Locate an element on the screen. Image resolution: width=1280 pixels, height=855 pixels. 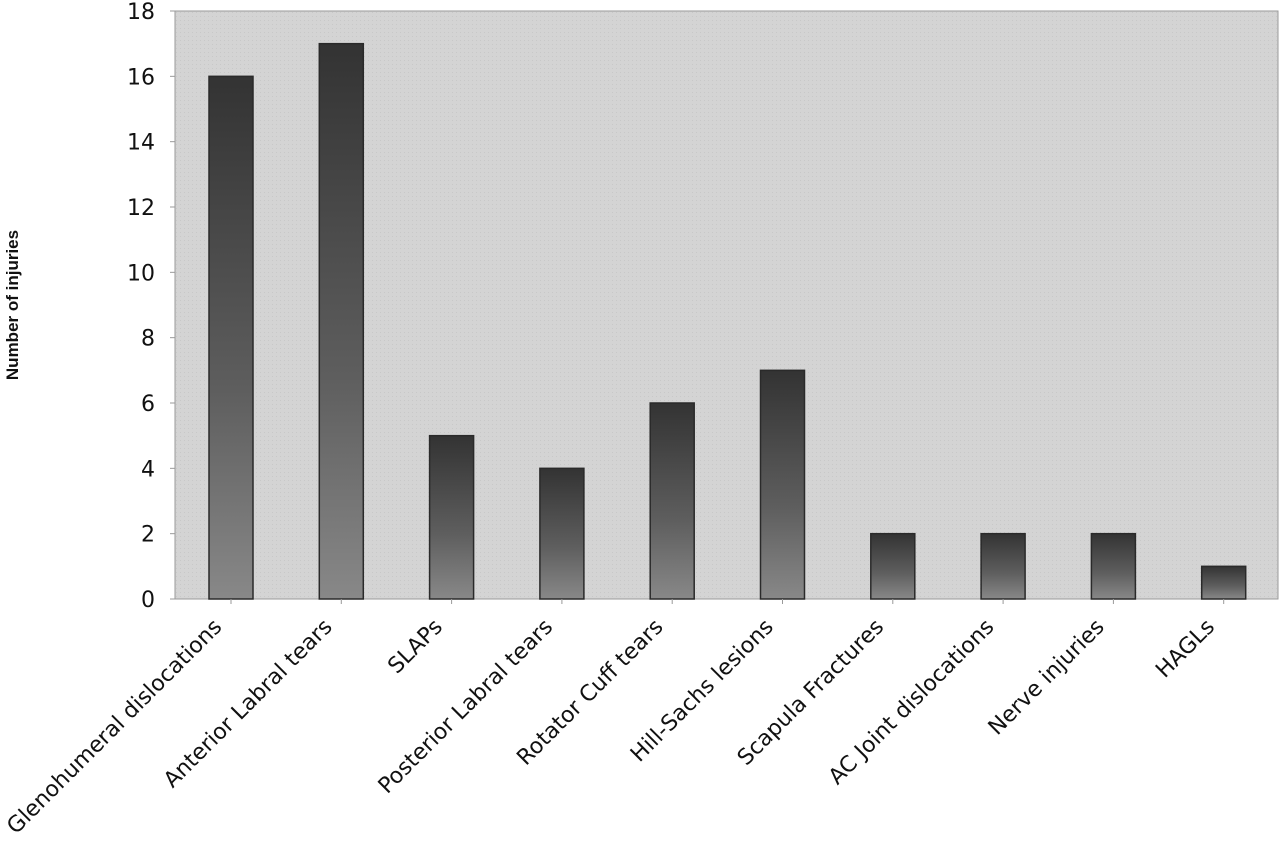
bar-scapula-fractures is located at coordinates (893, 566).